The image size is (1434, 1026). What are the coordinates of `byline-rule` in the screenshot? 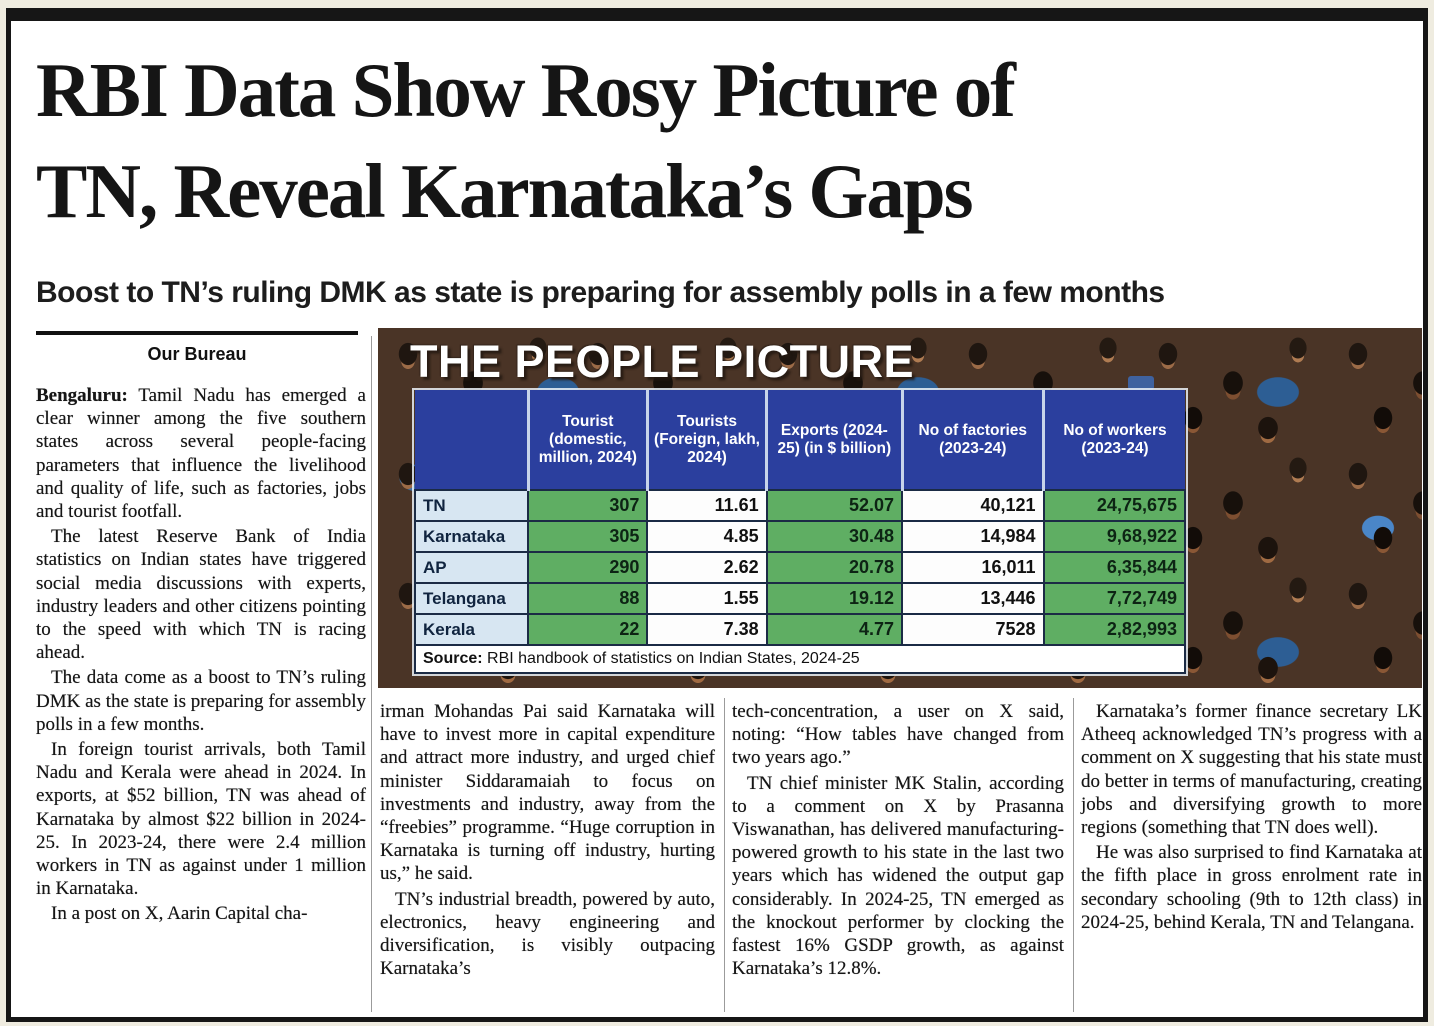 It's located at (197, 333).